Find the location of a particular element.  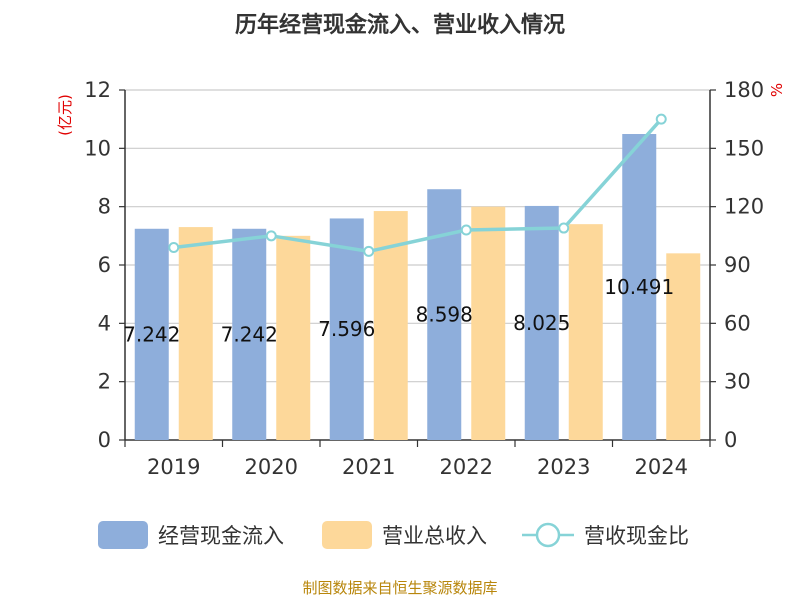

legend-swatch-revenue is located at coordinates (347, 535).